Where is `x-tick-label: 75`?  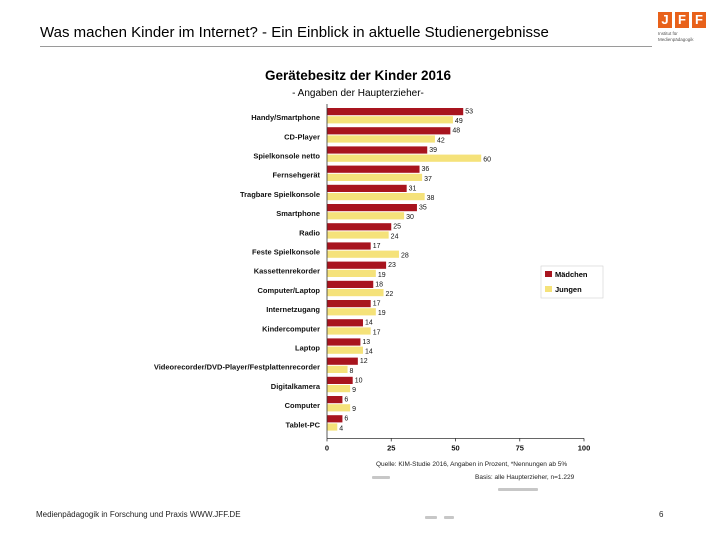
x-tick-label: 75 is located at coordinates (520, 447).